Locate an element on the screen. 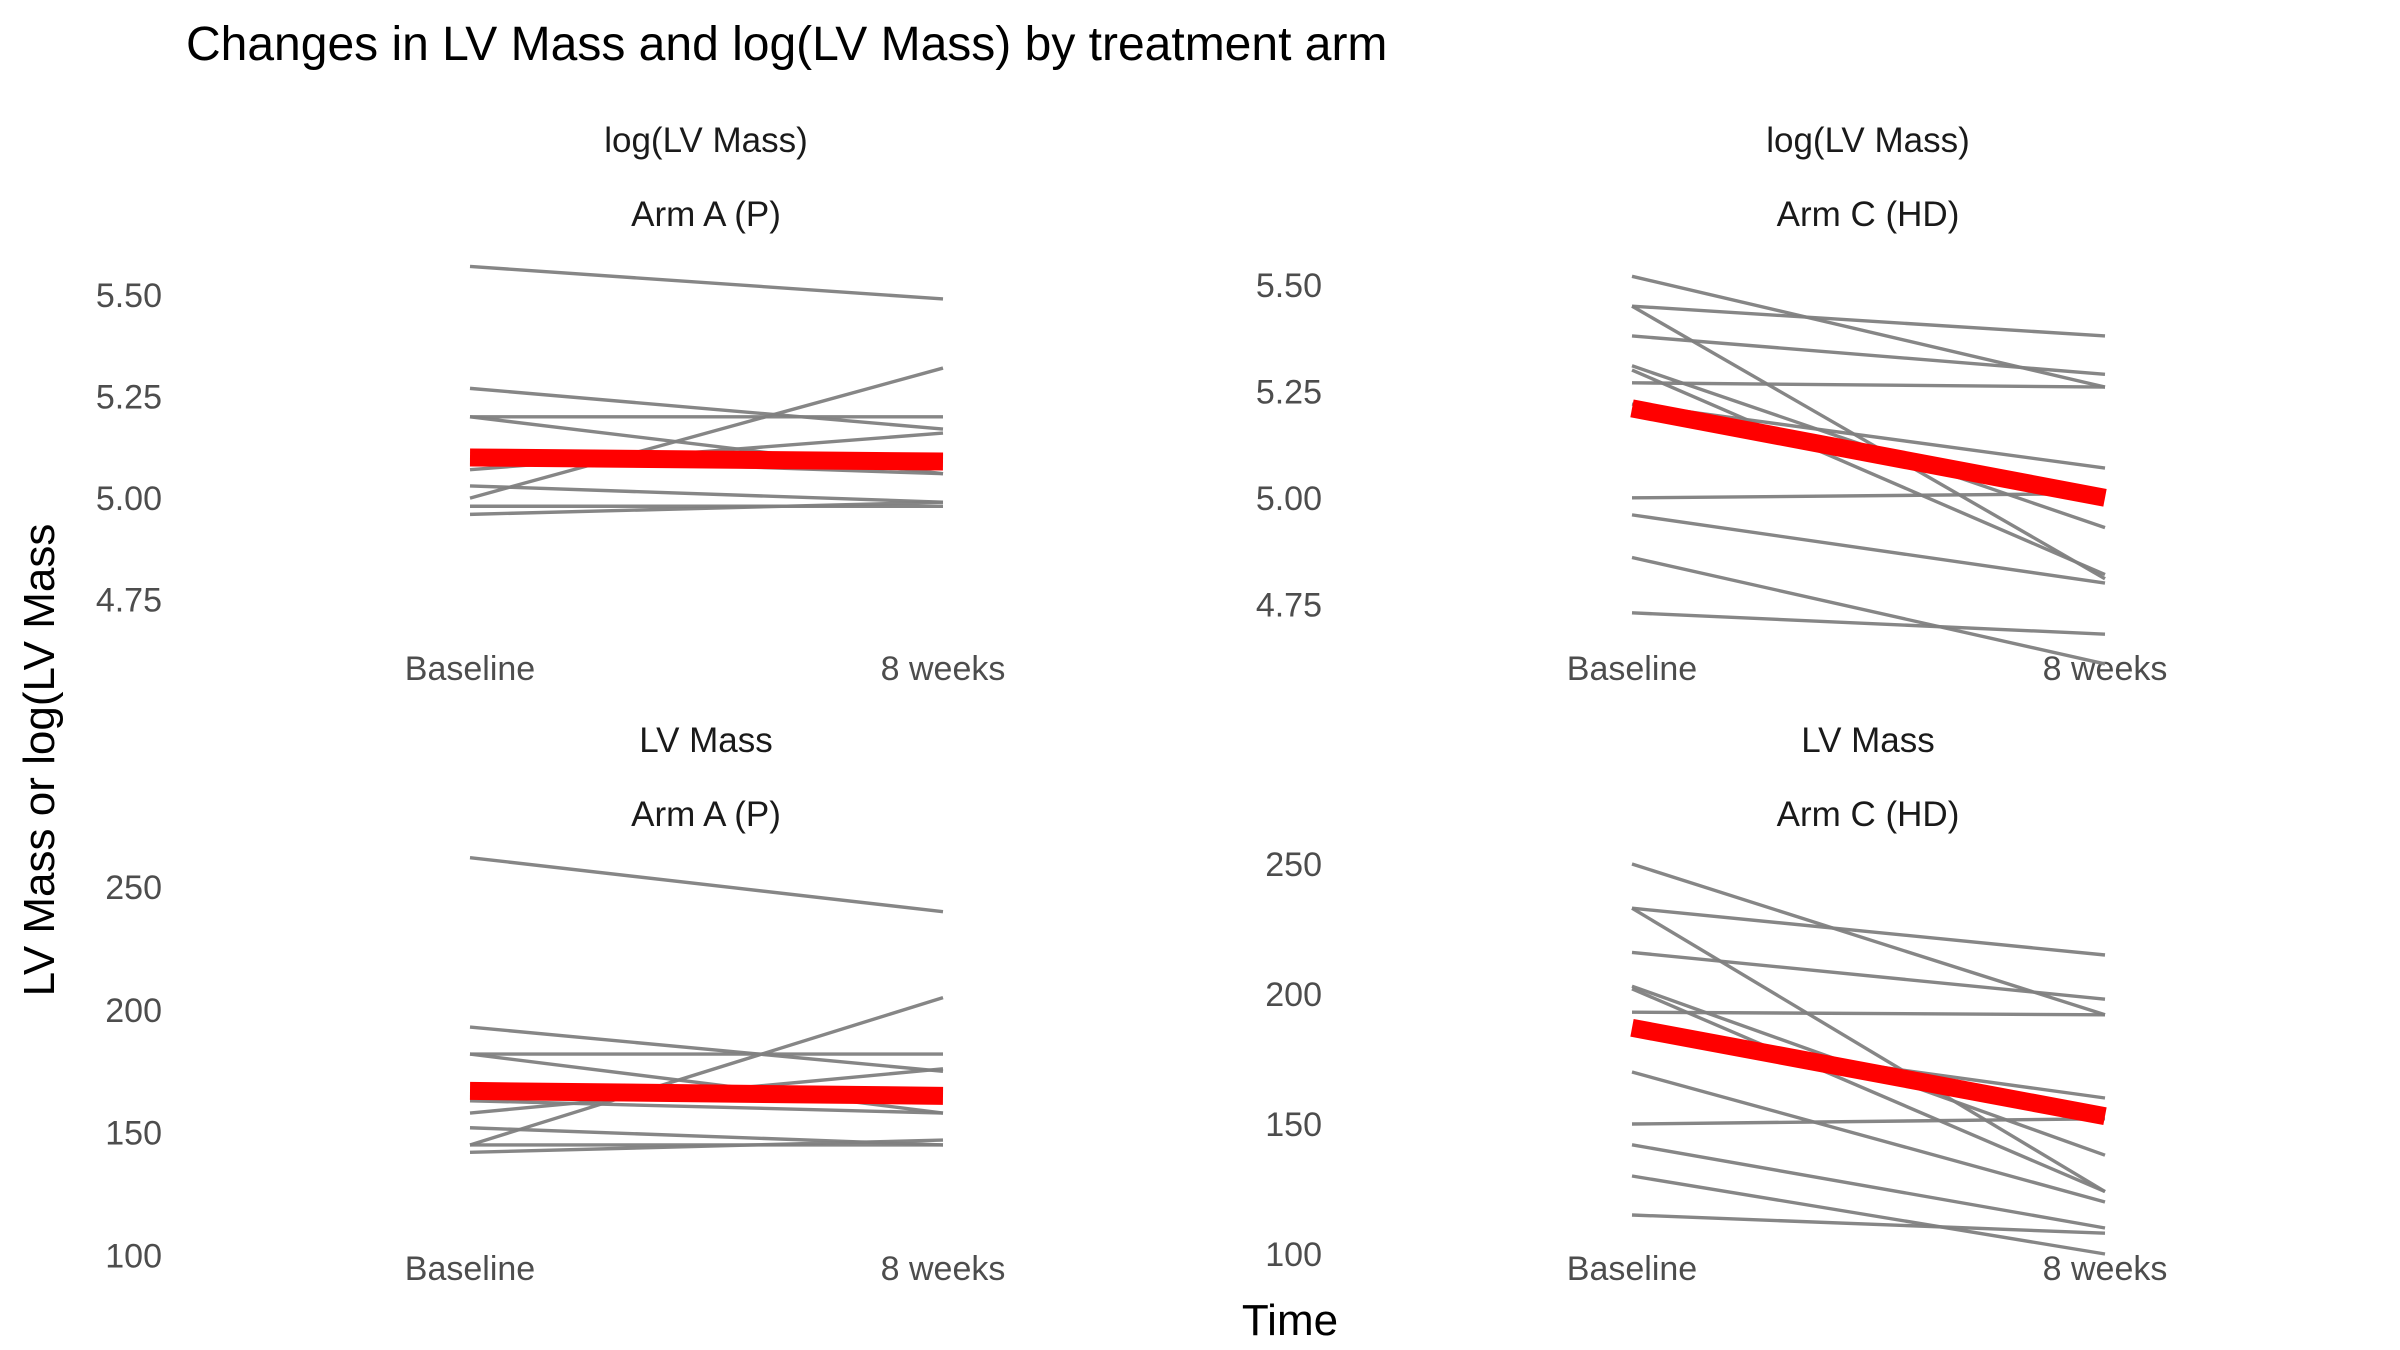  y-axis-title: LV Mass or log(LV Mass is located at coordinates (39, 760).